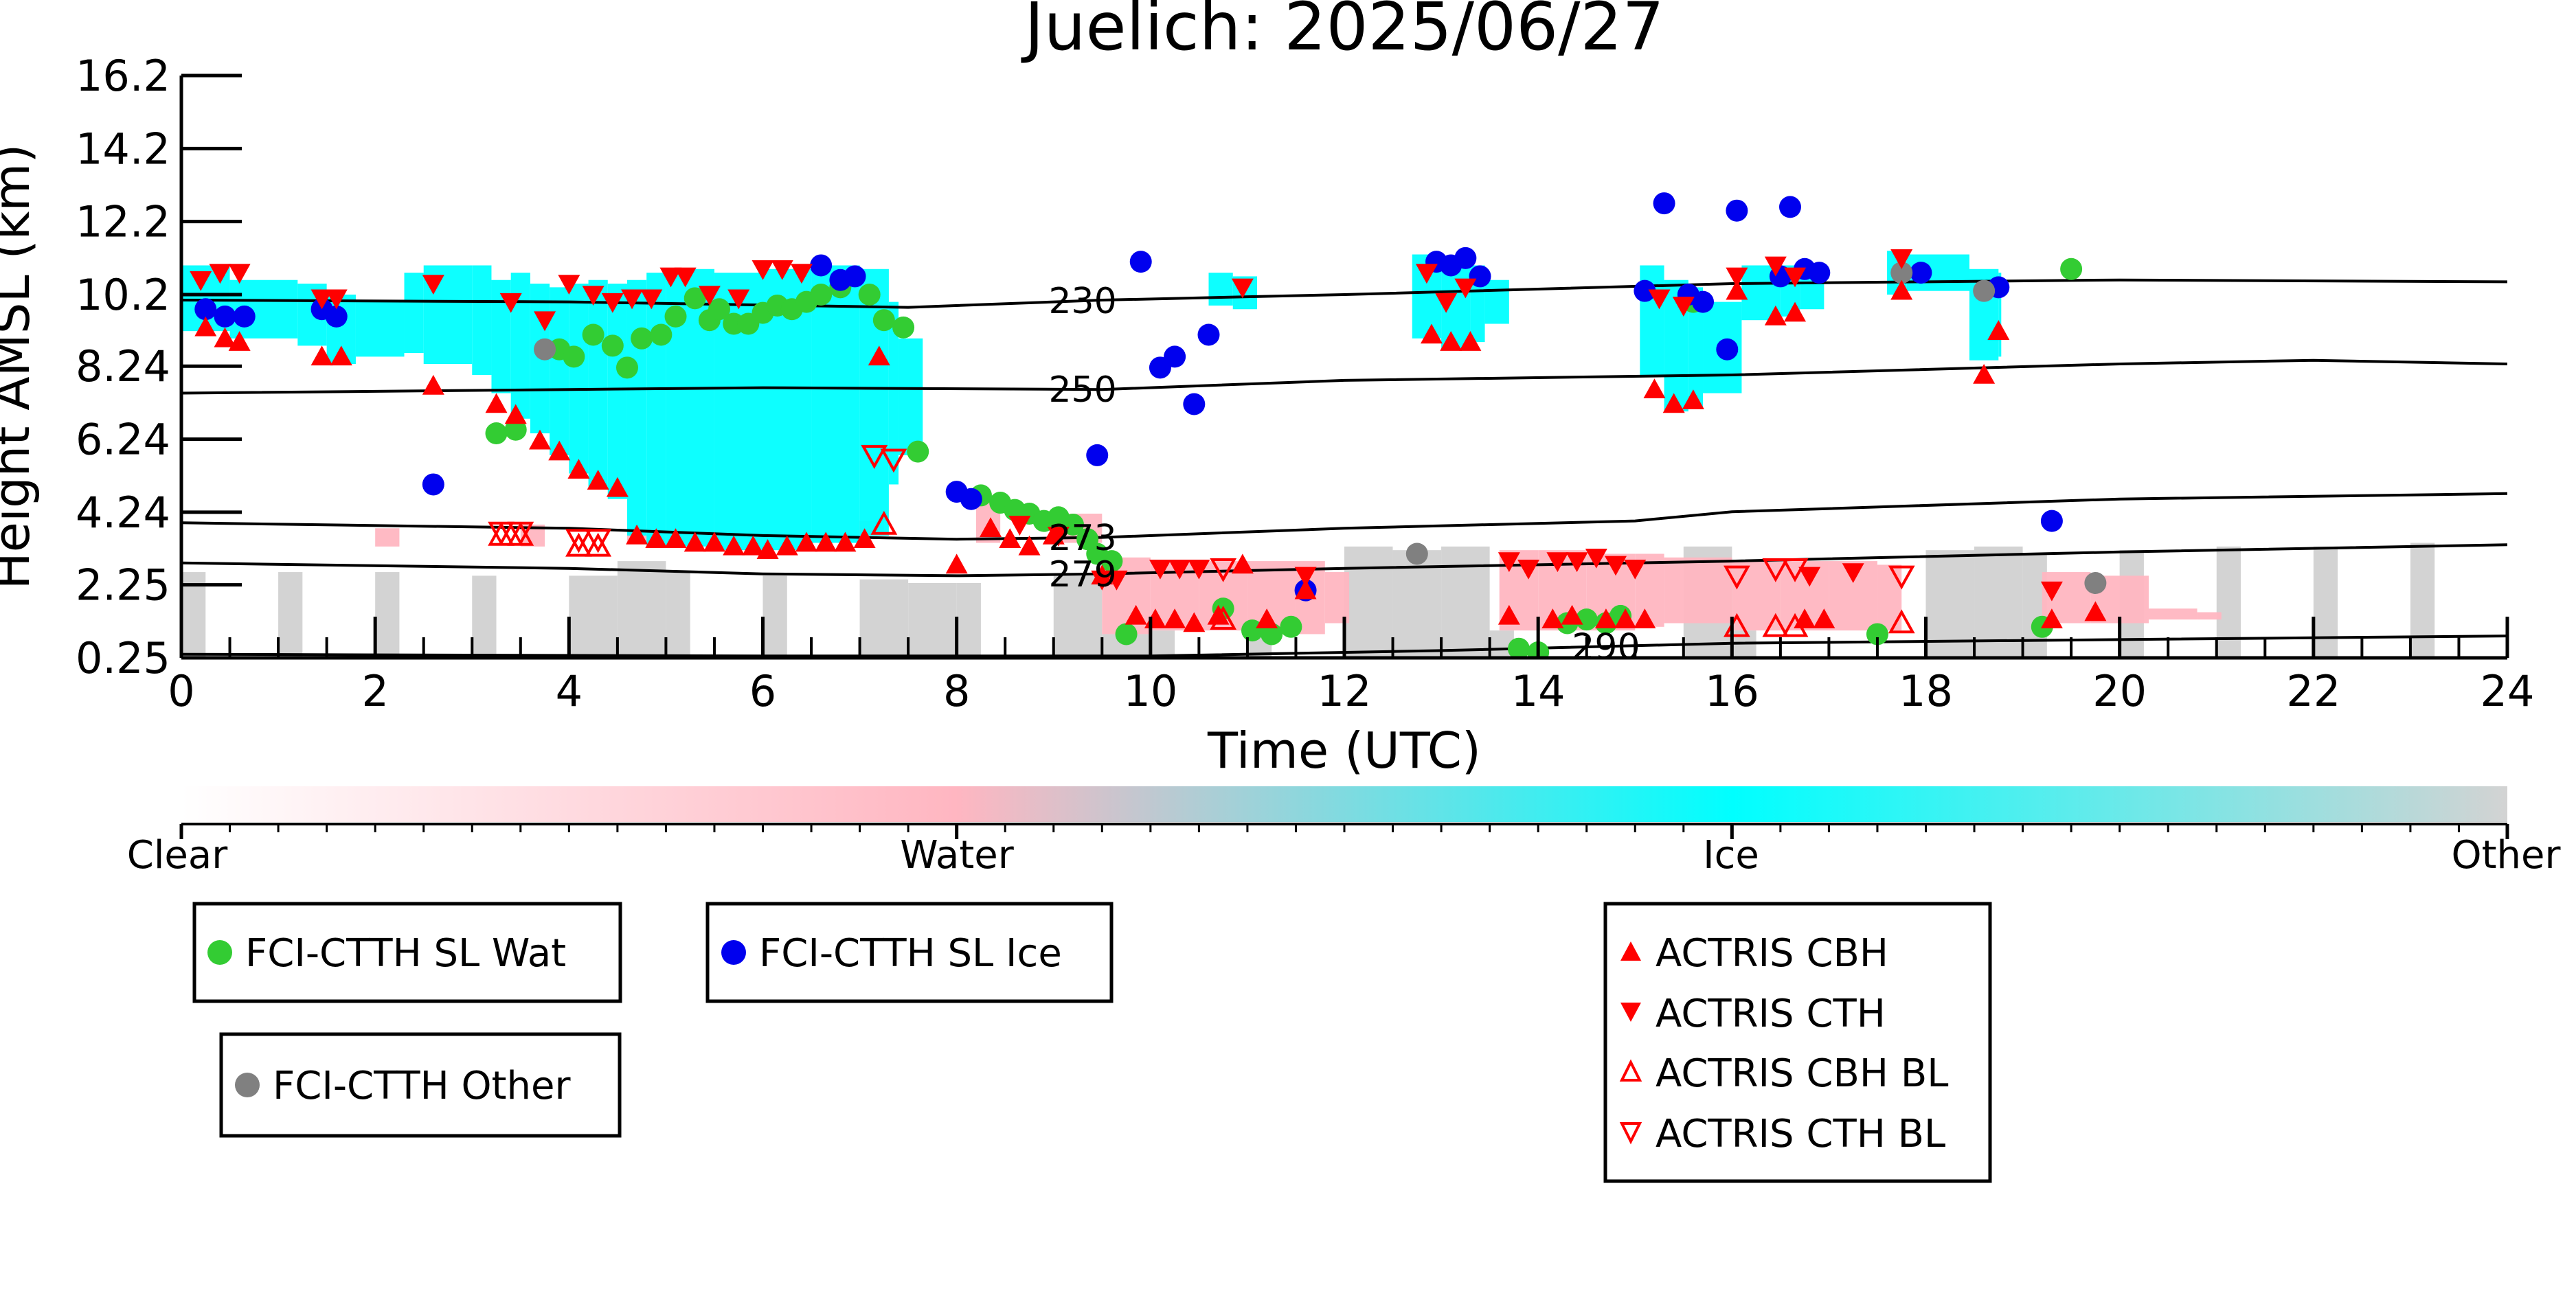  Describe the element at coordinates (123, 76) in the screenshot. I see `y-tick-label: 16.2` at that location.